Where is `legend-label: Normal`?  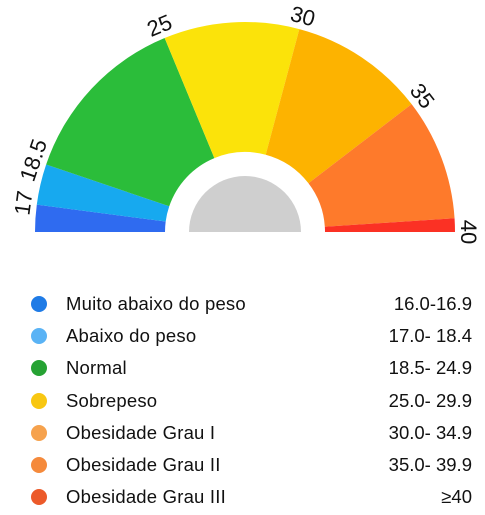
legend-label: Normal is located at coordinates (96, 368).